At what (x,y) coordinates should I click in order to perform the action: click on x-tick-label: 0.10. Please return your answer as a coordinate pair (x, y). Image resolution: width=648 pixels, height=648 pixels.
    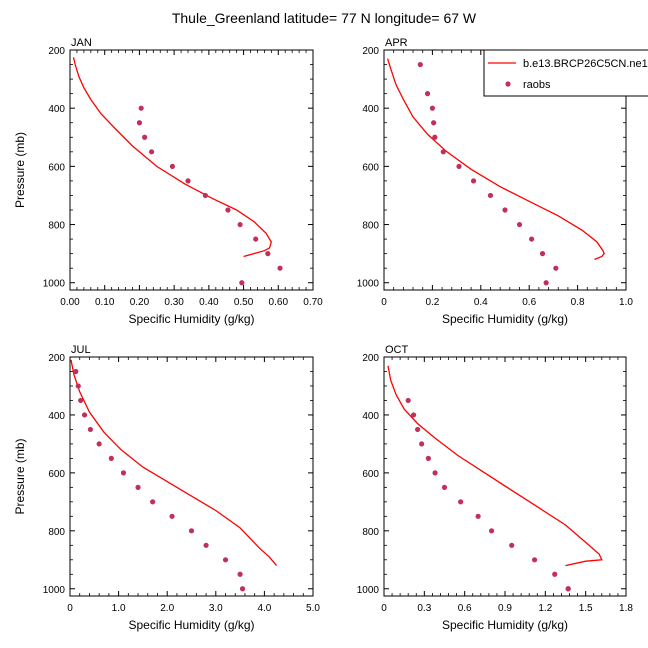
    Looking at the image, I should click on (105, 302).